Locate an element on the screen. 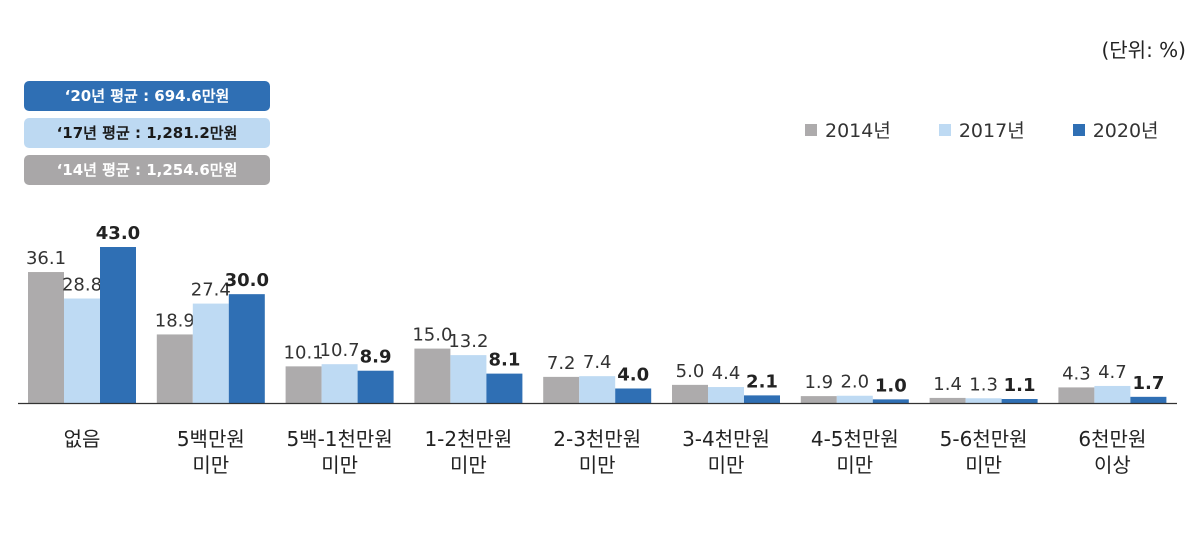 This screenshot has width=1200, height=550. legend-item-2014: 2014년 is located at coordinates (848, 129).